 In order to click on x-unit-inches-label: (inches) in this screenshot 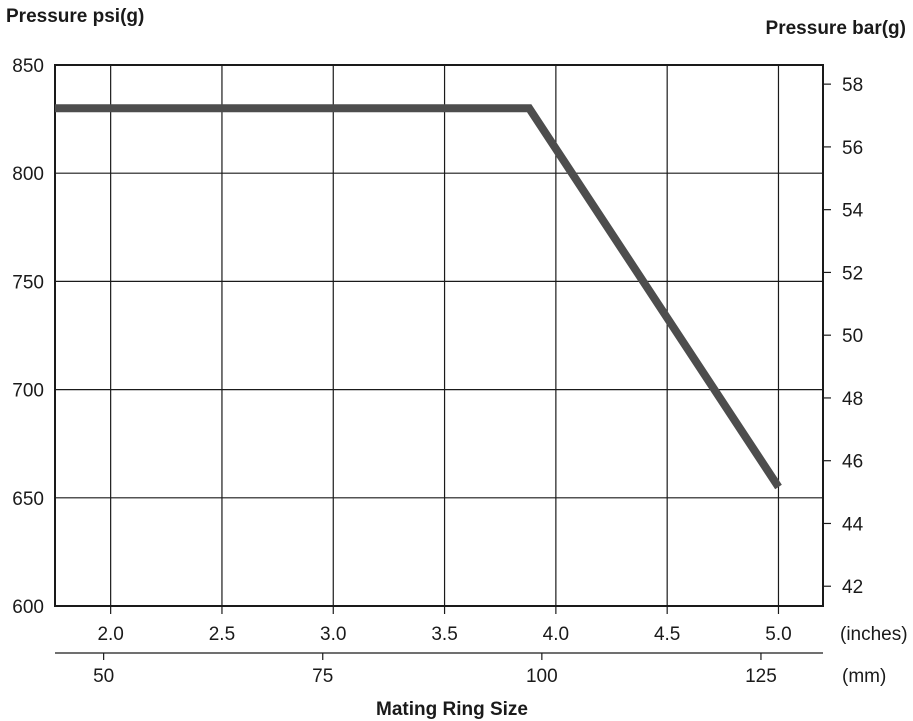, I will do `click(874, 634)`.